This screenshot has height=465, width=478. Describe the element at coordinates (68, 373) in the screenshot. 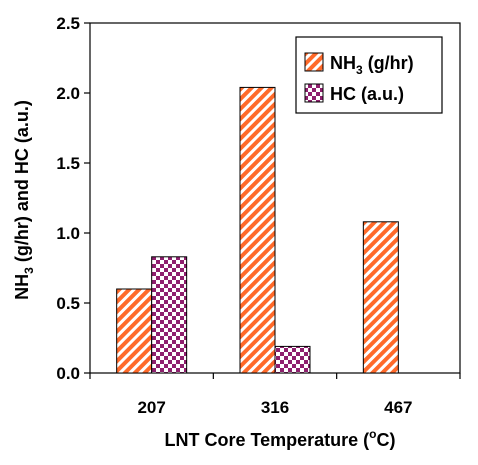

I see `y-tick-label: 0.0` at that location.